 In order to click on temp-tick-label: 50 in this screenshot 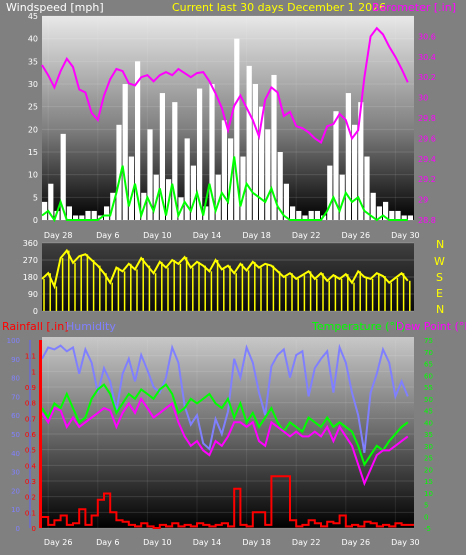, I will do `click(428, 400)`.